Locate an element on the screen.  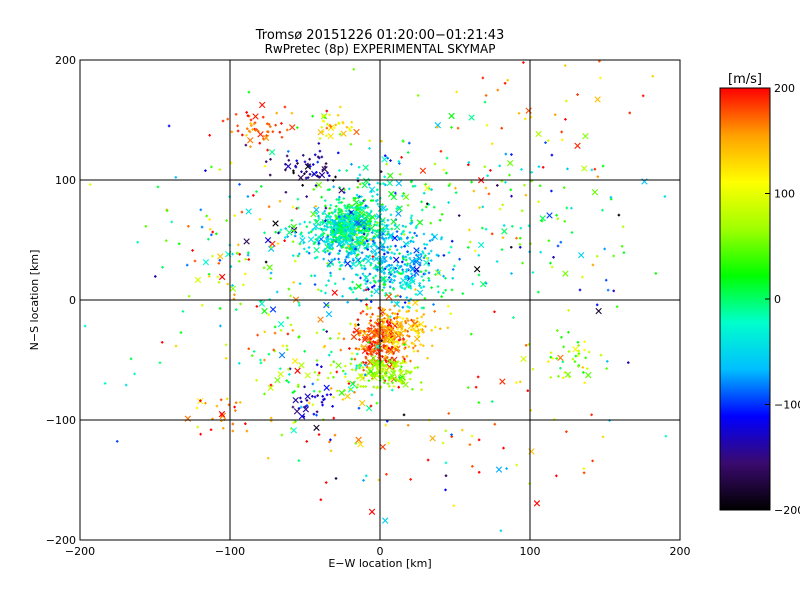
colorbar is located at coordinates (745, 299).